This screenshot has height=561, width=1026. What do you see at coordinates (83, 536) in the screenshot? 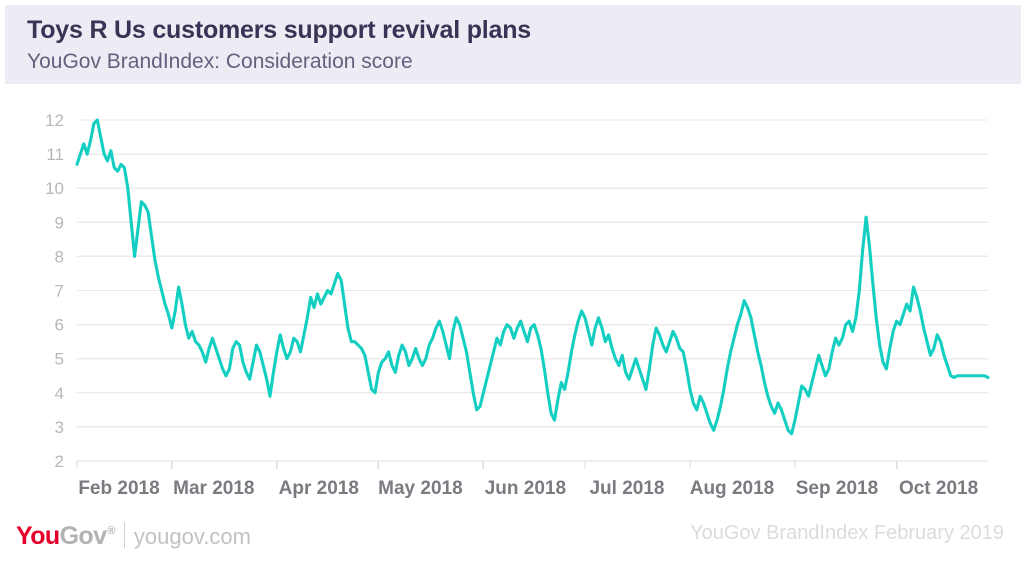
I see `logo-gov-text: Gov` at bounding box center [83, 536].